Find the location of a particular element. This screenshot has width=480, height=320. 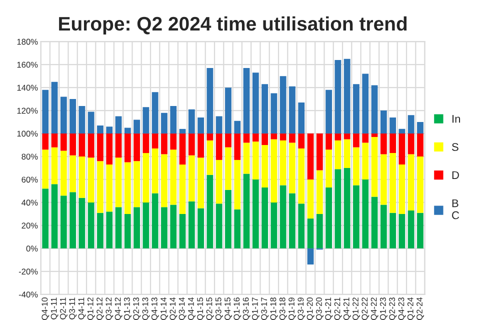

x-tick-label: Q2-24 is located at coordinates (420, 308).